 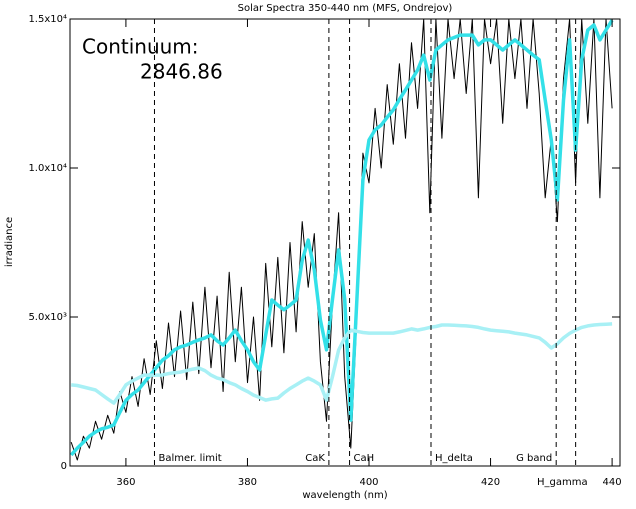 What do you see at coordinates (47, 19) in the screenshot?
I see `y-tick-label: 1.5x10⁴` at bounding box center [47, 19].